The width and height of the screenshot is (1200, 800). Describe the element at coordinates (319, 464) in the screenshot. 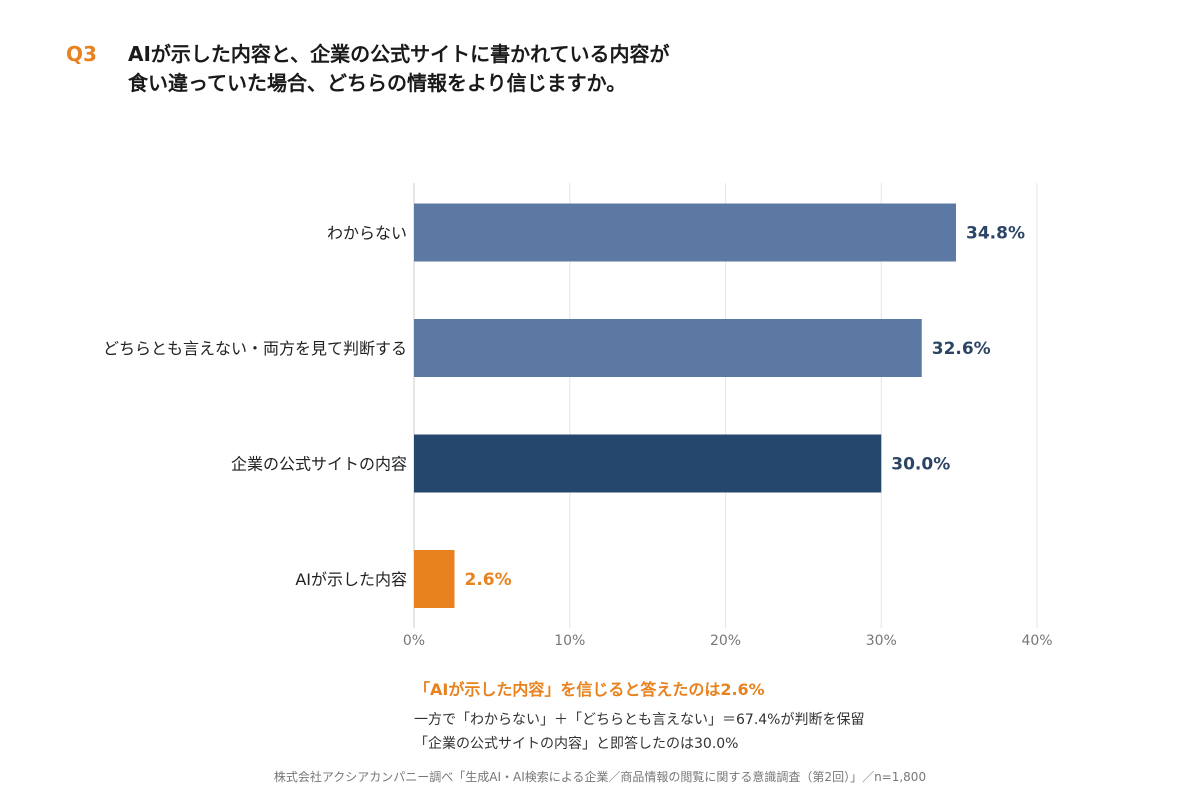

I see `category-label: 企業の公式サイトの内容` at that location.